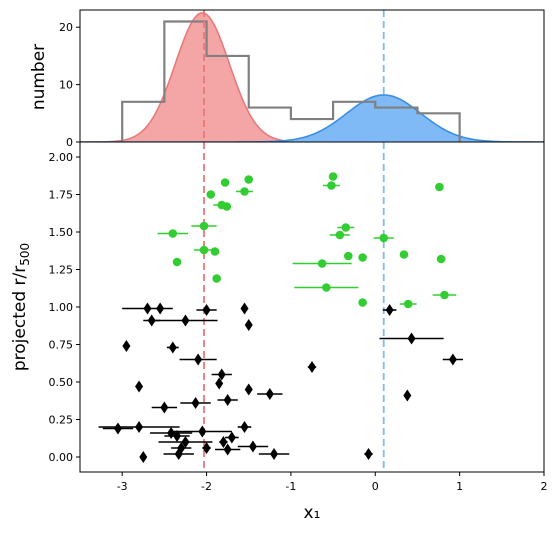  What do you see at coordinates (39, 77) in the screenshot?
I see `top-y-axis-label: number` at bounding box center [39, 77].